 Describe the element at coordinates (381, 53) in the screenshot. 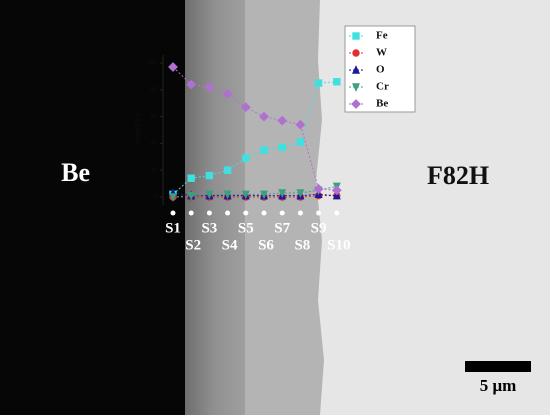

I see `legend-label: W` at that location.